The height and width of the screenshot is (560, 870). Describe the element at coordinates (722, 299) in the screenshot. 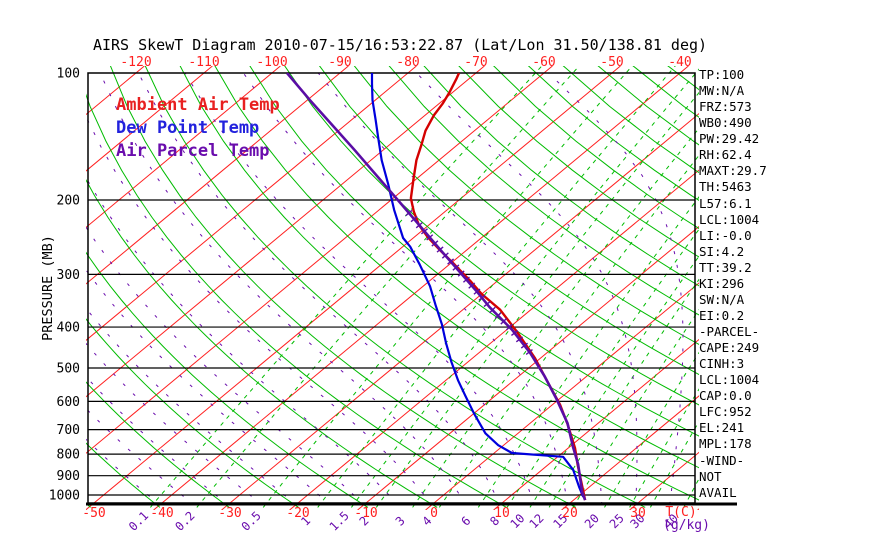

I see `index-row: SW:N/A` at that location.